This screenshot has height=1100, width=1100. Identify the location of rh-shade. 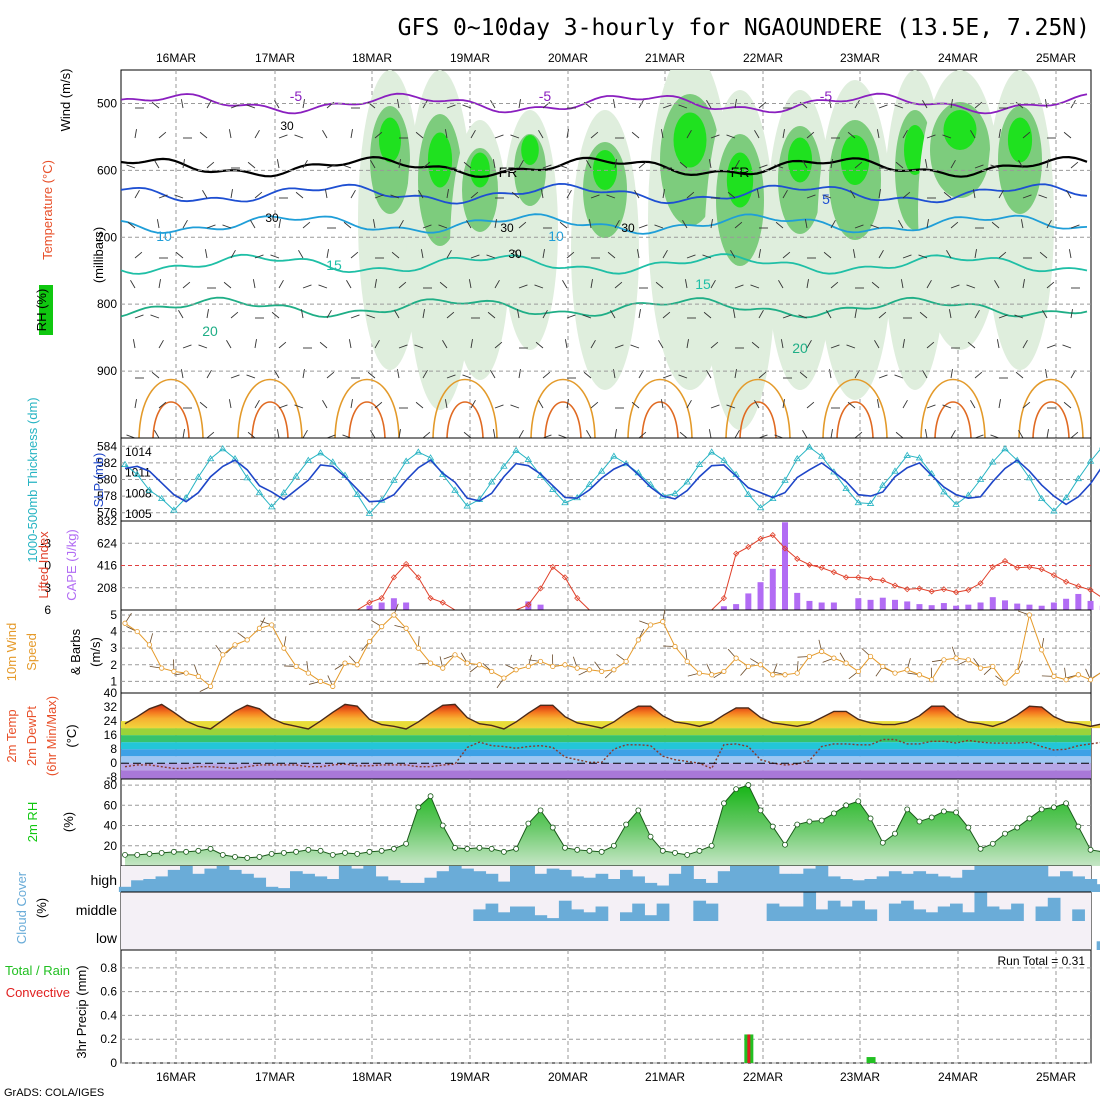
(530, 150).